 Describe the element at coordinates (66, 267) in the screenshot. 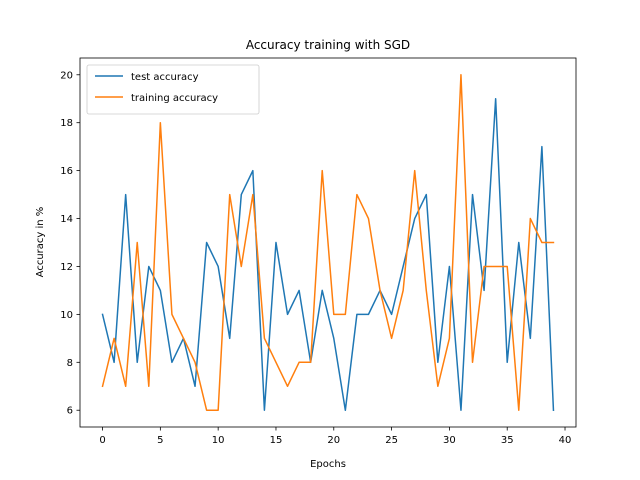

I see `y-tick-label: 12` at that location.